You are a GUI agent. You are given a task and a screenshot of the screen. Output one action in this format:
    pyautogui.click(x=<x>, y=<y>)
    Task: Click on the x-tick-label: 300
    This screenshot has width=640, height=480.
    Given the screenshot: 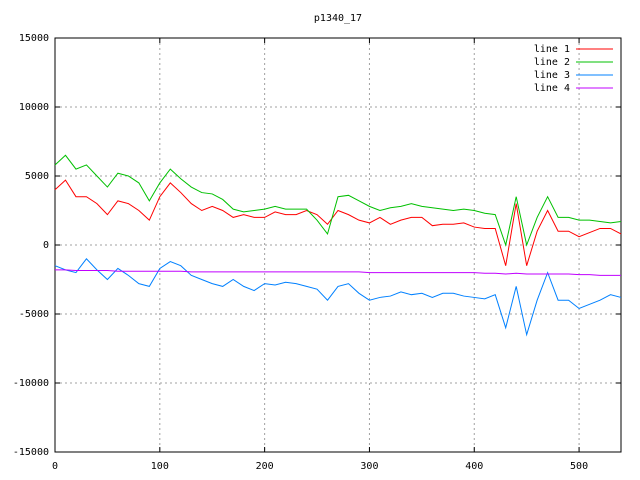 What is the action you would take?
    pyautogui.click(x=369, y=466)
    